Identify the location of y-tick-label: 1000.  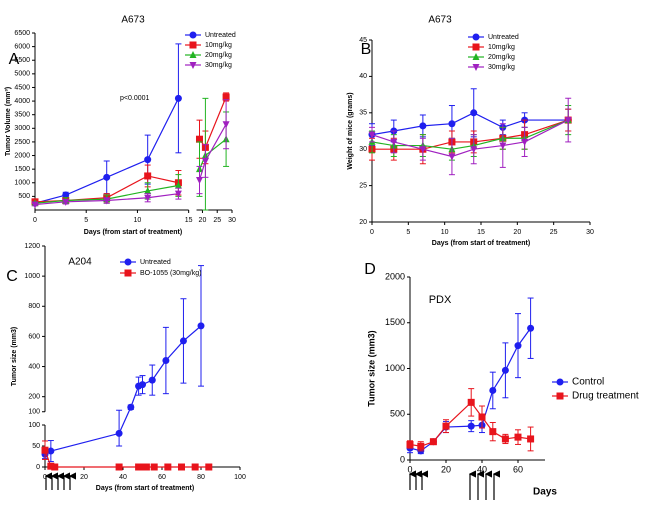
(22, 183).